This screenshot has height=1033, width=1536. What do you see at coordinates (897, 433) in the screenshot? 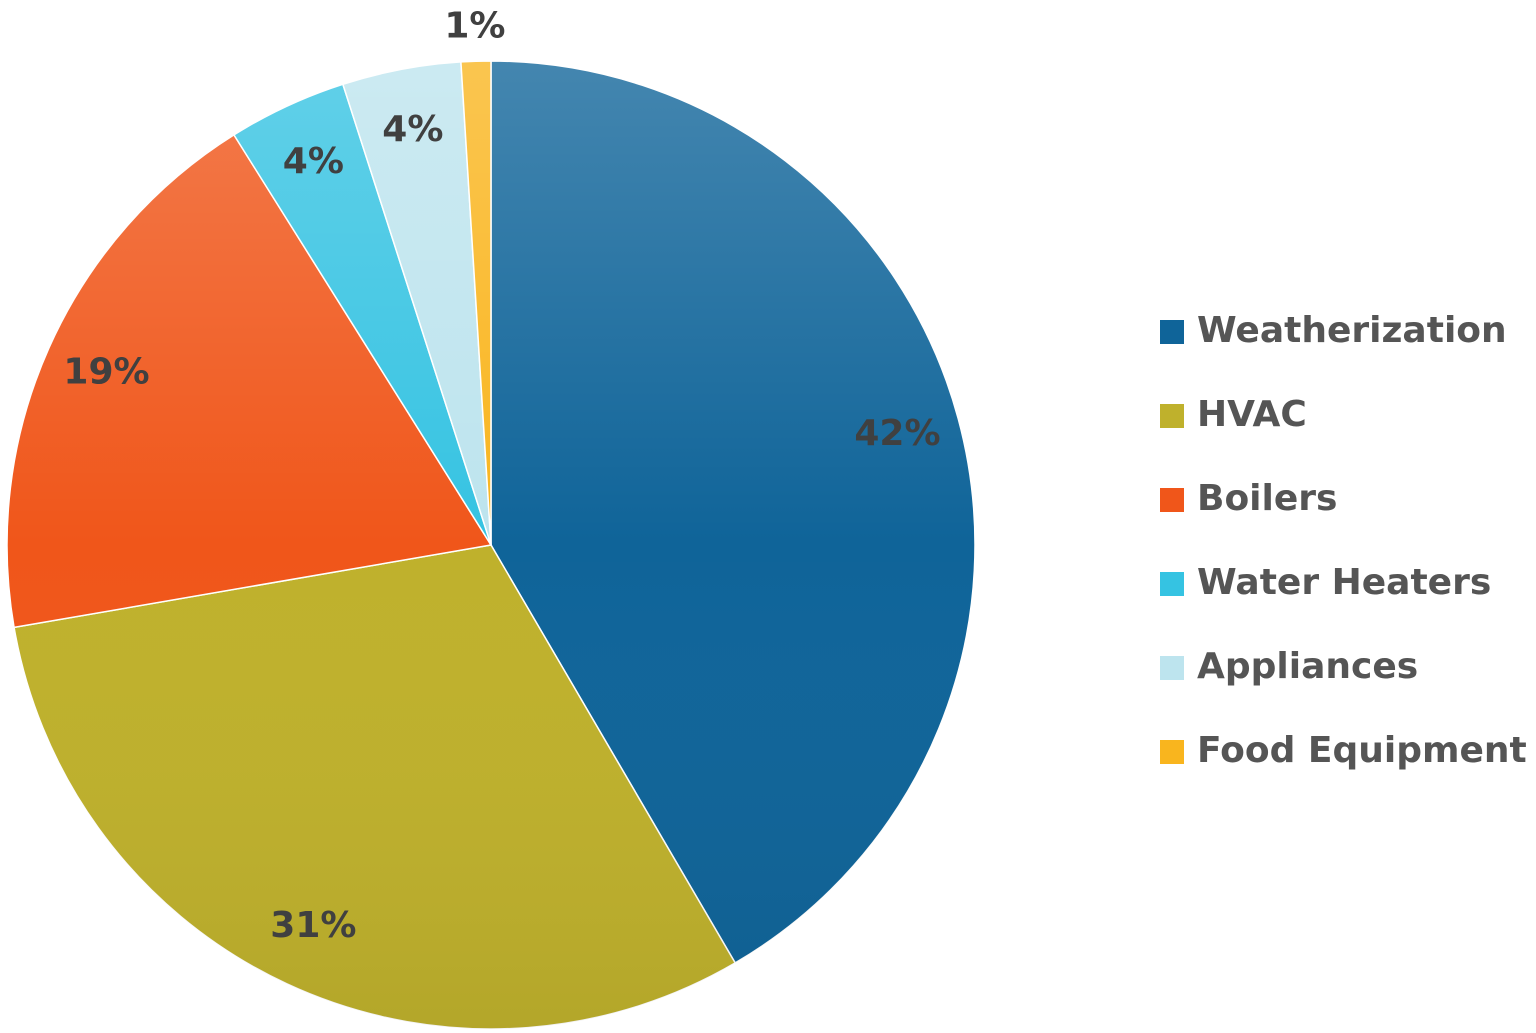
I see `data-label: 42%` at bounding box center [897, 433].